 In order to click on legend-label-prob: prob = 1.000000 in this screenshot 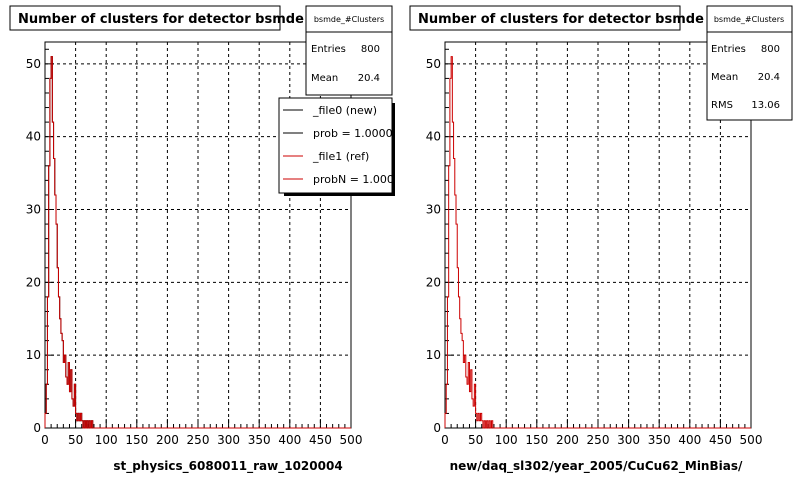, I will do `click(360, 133)`.